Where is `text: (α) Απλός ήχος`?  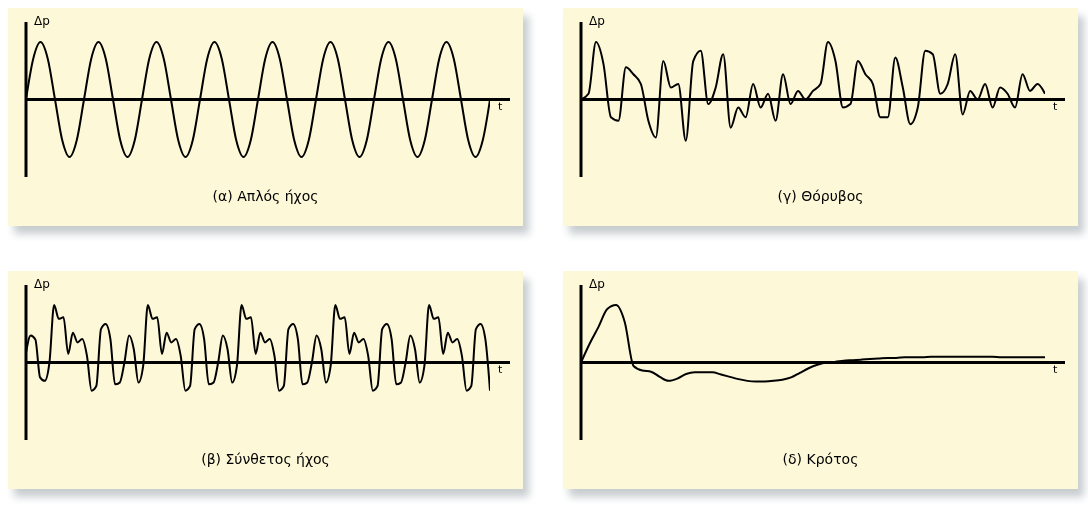 text: (α) Απλός ήχος is located at coordinates (265, 196).